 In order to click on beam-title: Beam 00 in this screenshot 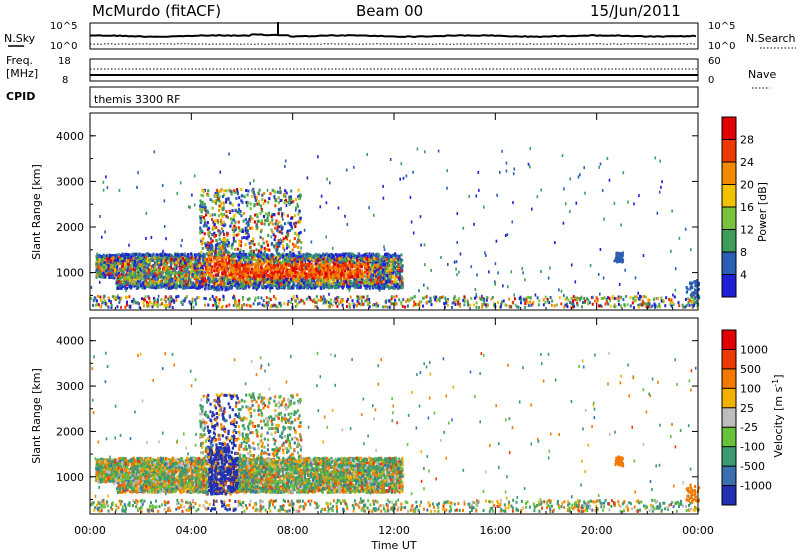, I will do `click(389, 11)`.